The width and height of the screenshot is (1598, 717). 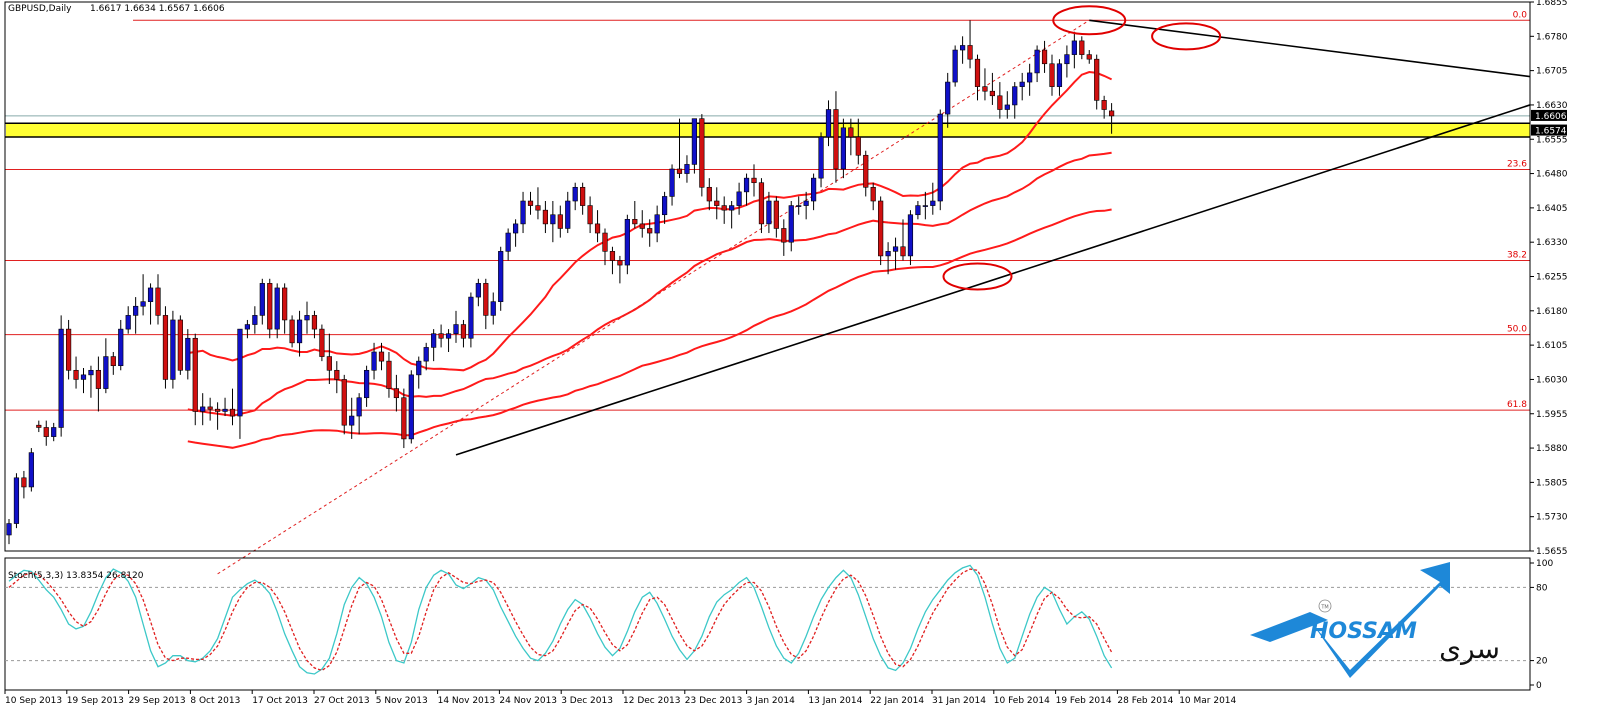 I want to click on x-tick-label: 3 Dec 2013, so click(x=587, y=701).